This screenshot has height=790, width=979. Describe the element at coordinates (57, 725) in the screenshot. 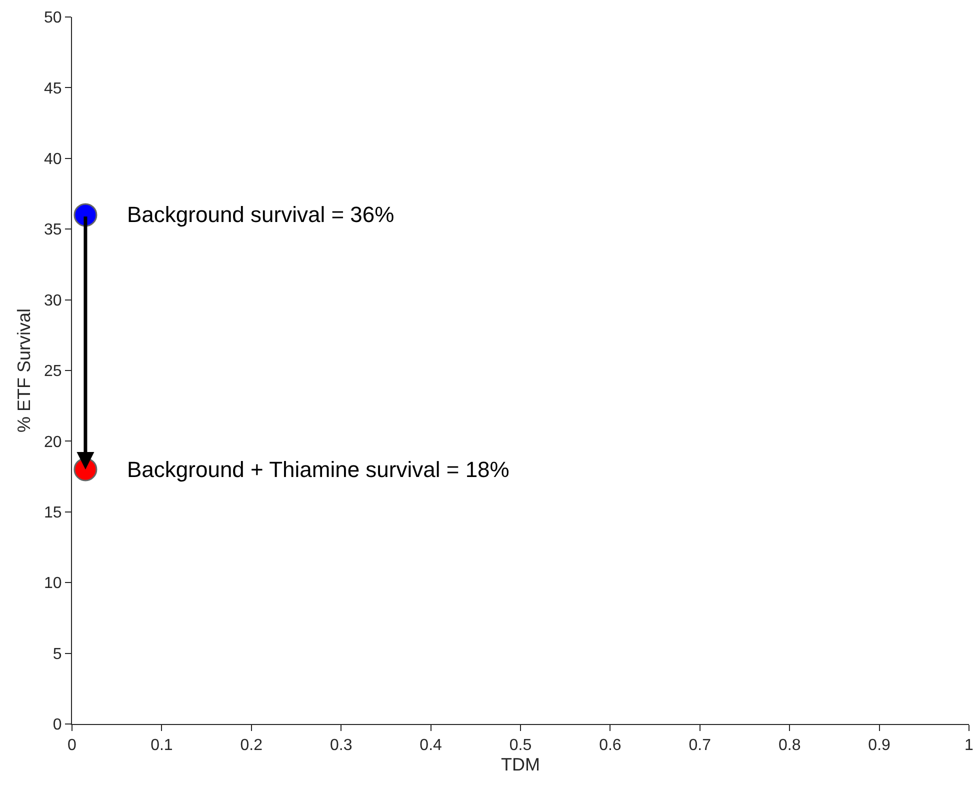

I see `y-tick-label: 0` at that location.